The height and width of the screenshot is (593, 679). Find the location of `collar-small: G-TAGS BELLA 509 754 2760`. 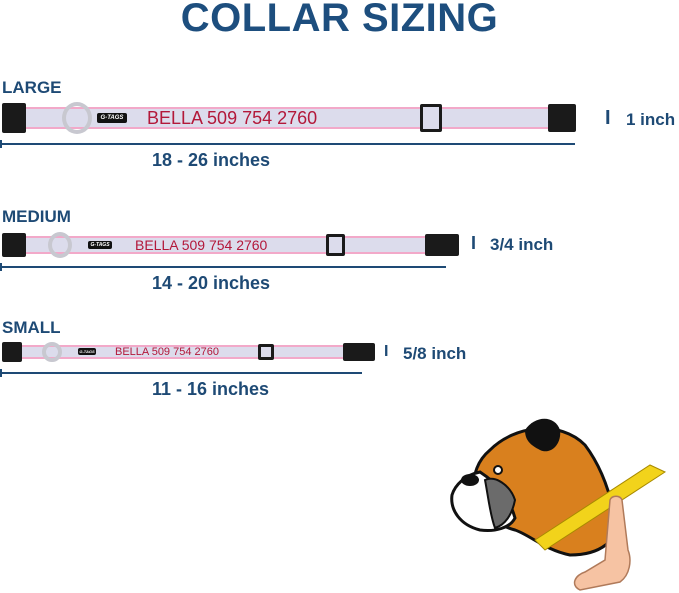

collar-small: G-TAGS BELLA 509 754 2760 is located at coordinates (190, 352).